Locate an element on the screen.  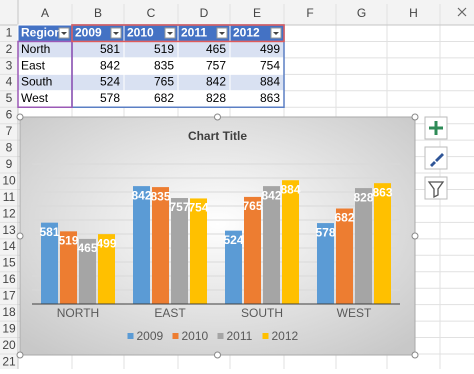
plus-icon is located at coordinates (436, 128).